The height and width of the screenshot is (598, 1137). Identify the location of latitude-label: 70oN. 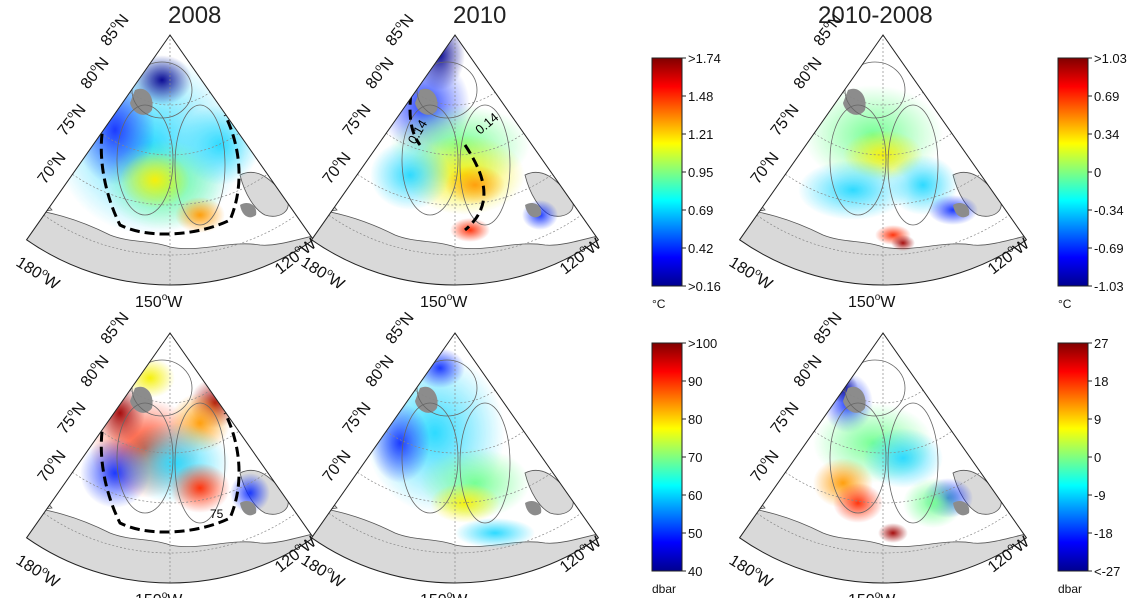
(764, 465).